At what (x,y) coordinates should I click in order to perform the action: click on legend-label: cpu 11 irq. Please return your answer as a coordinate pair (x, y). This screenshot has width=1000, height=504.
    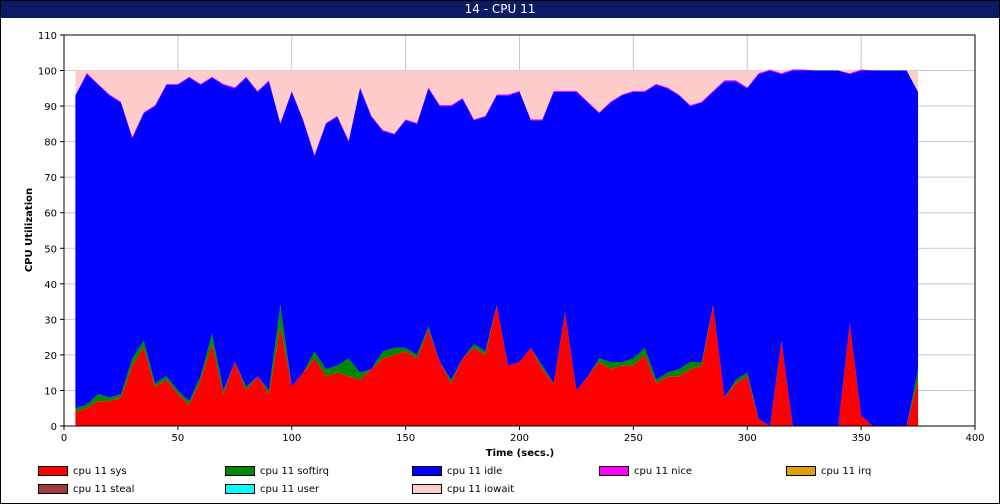
    Looking at the image, I should click on (846, 471).